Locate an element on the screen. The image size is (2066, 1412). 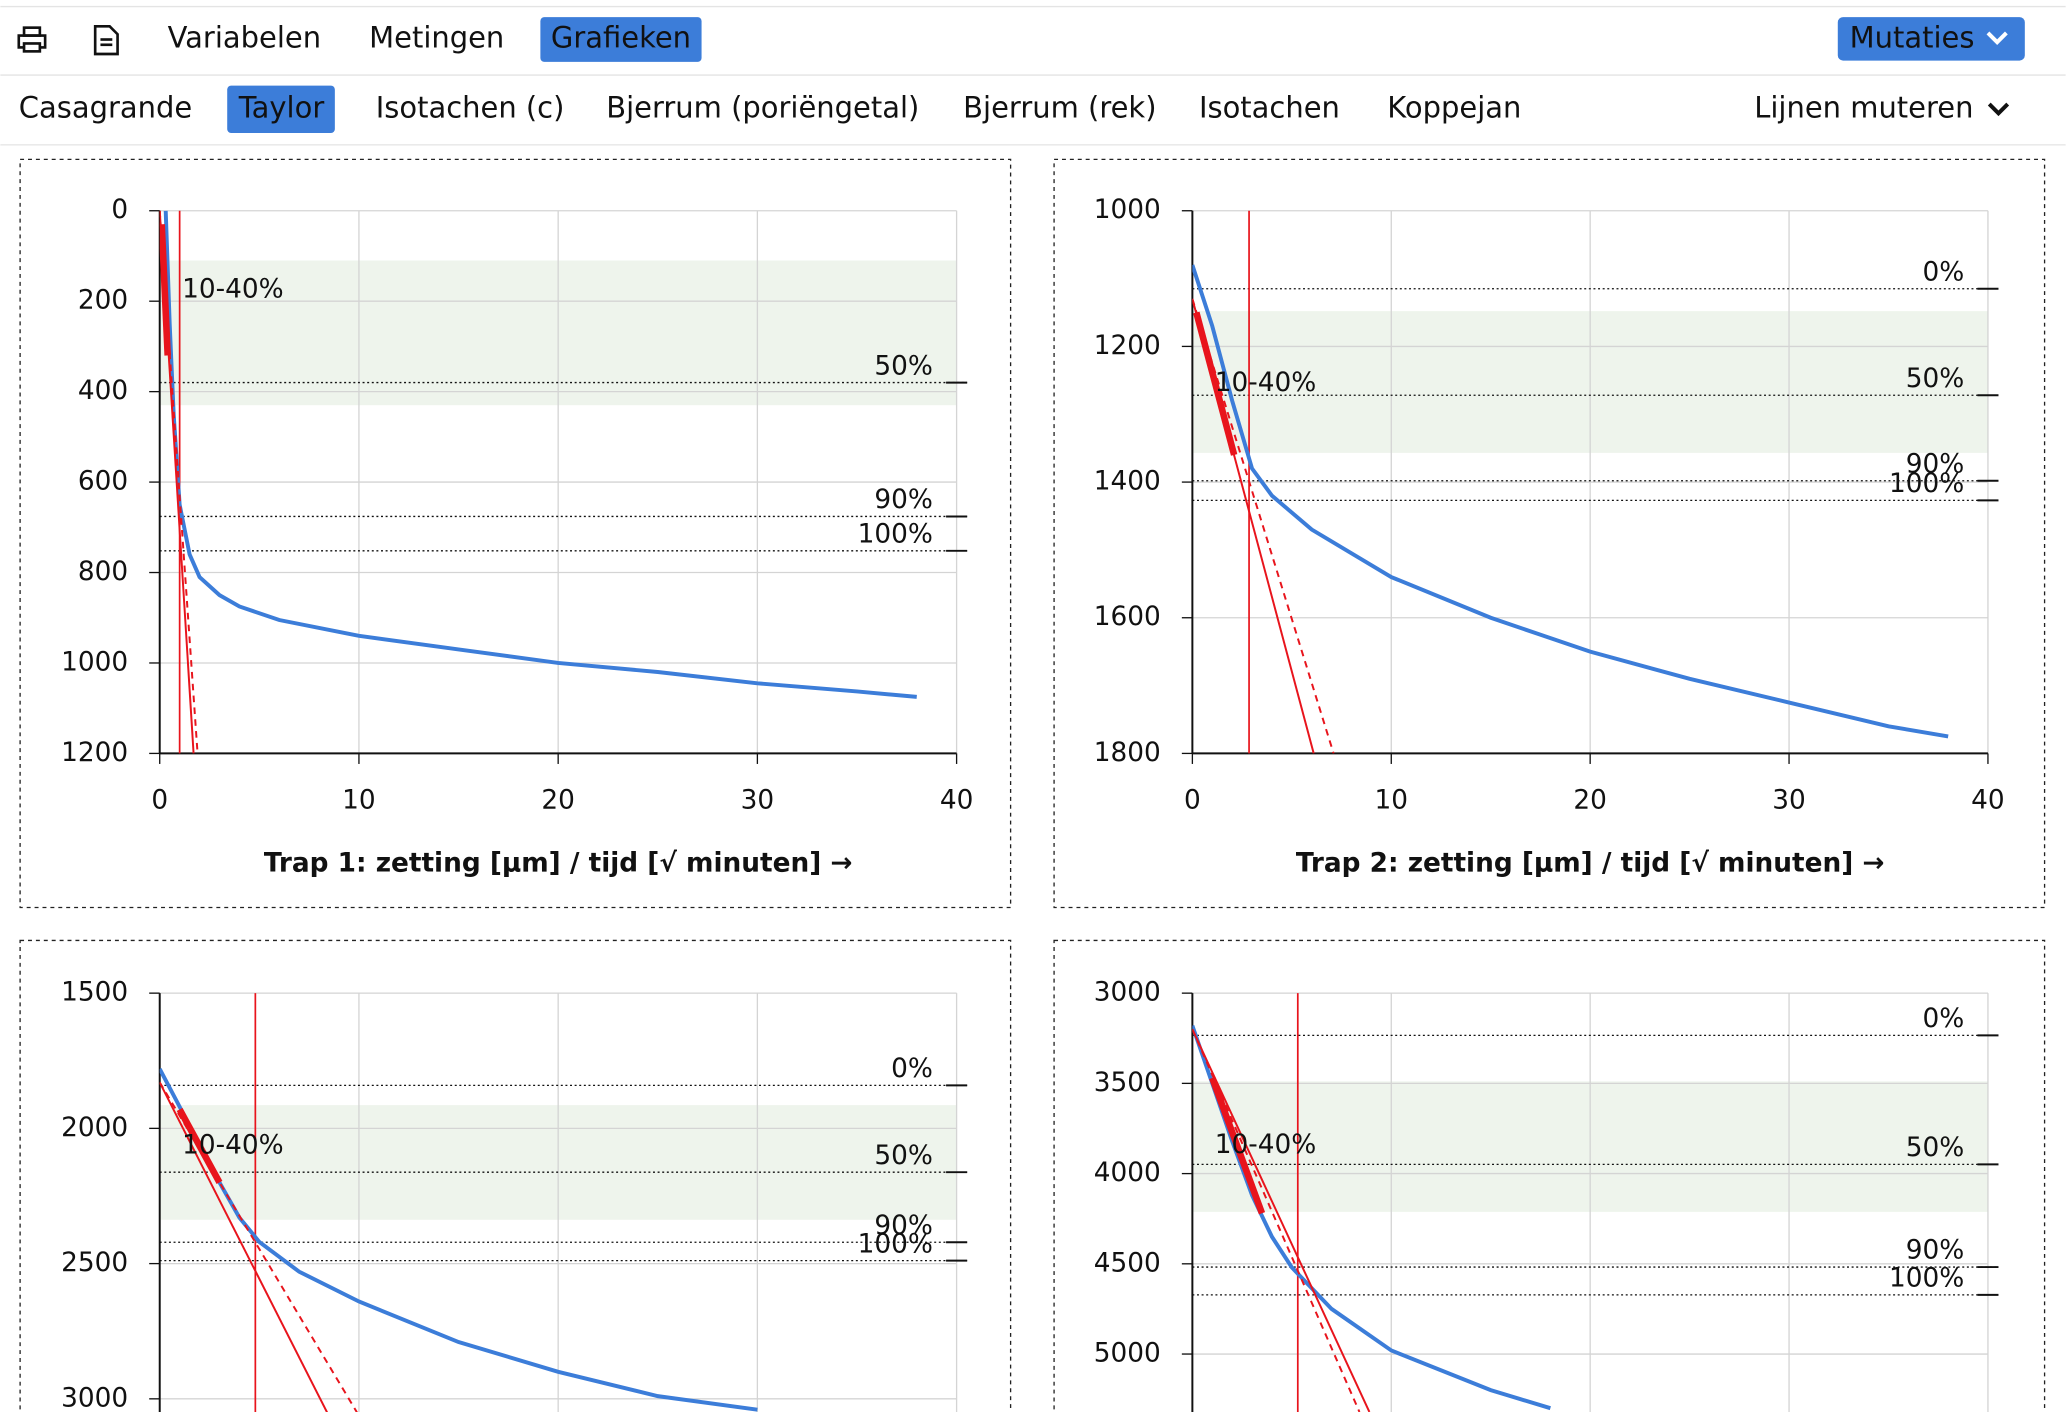
y-tick-label: 400 is located at coordinates (103, 391).